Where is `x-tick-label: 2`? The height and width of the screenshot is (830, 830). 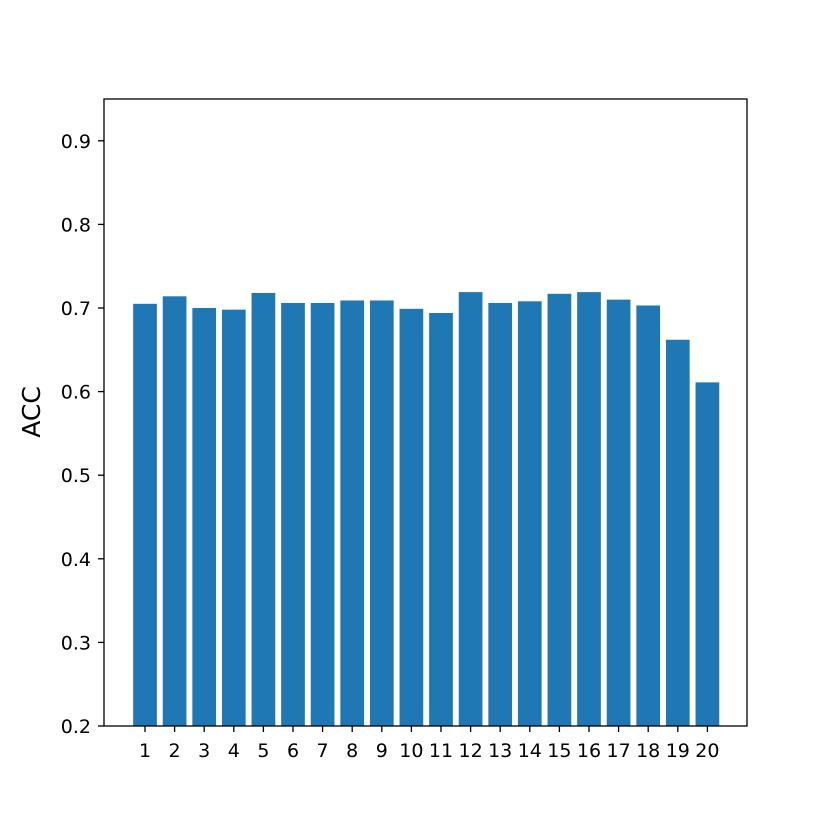
x-tick-label: 2 is located at coordinates (175, 751).